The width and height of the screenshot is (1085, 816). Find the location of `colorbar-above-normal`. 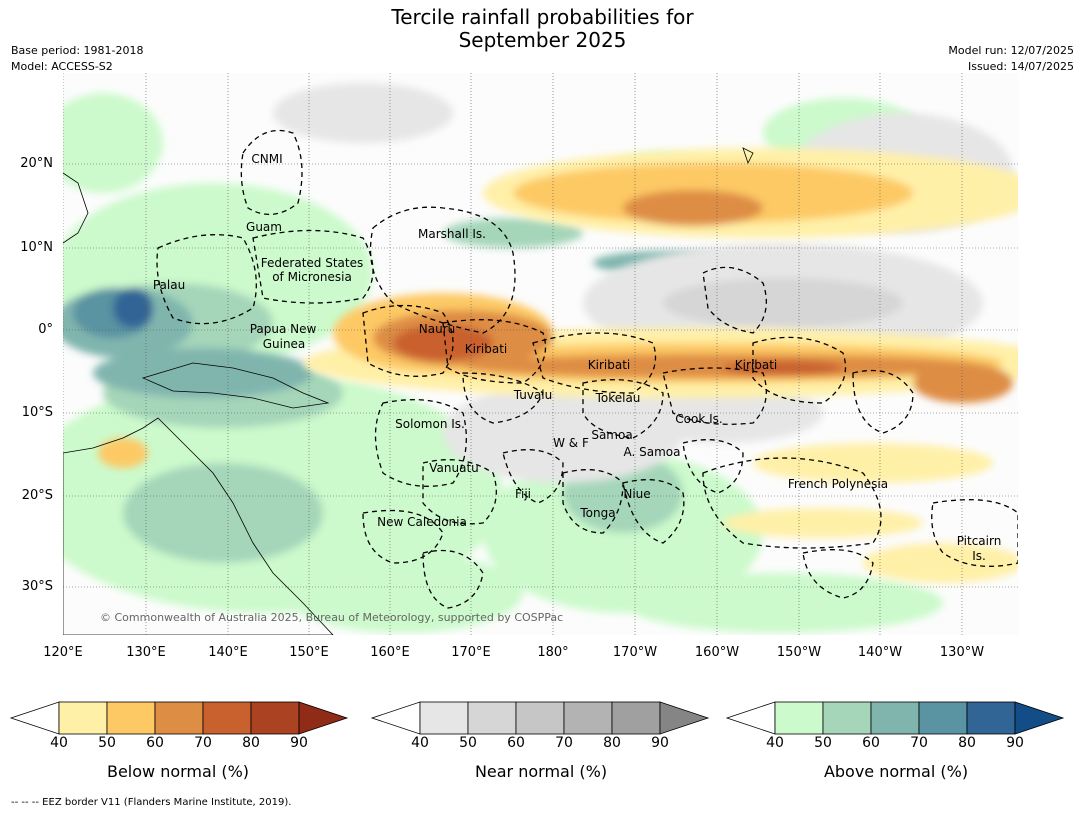

colorbar-above-normal is located at coordinates (895, 718).